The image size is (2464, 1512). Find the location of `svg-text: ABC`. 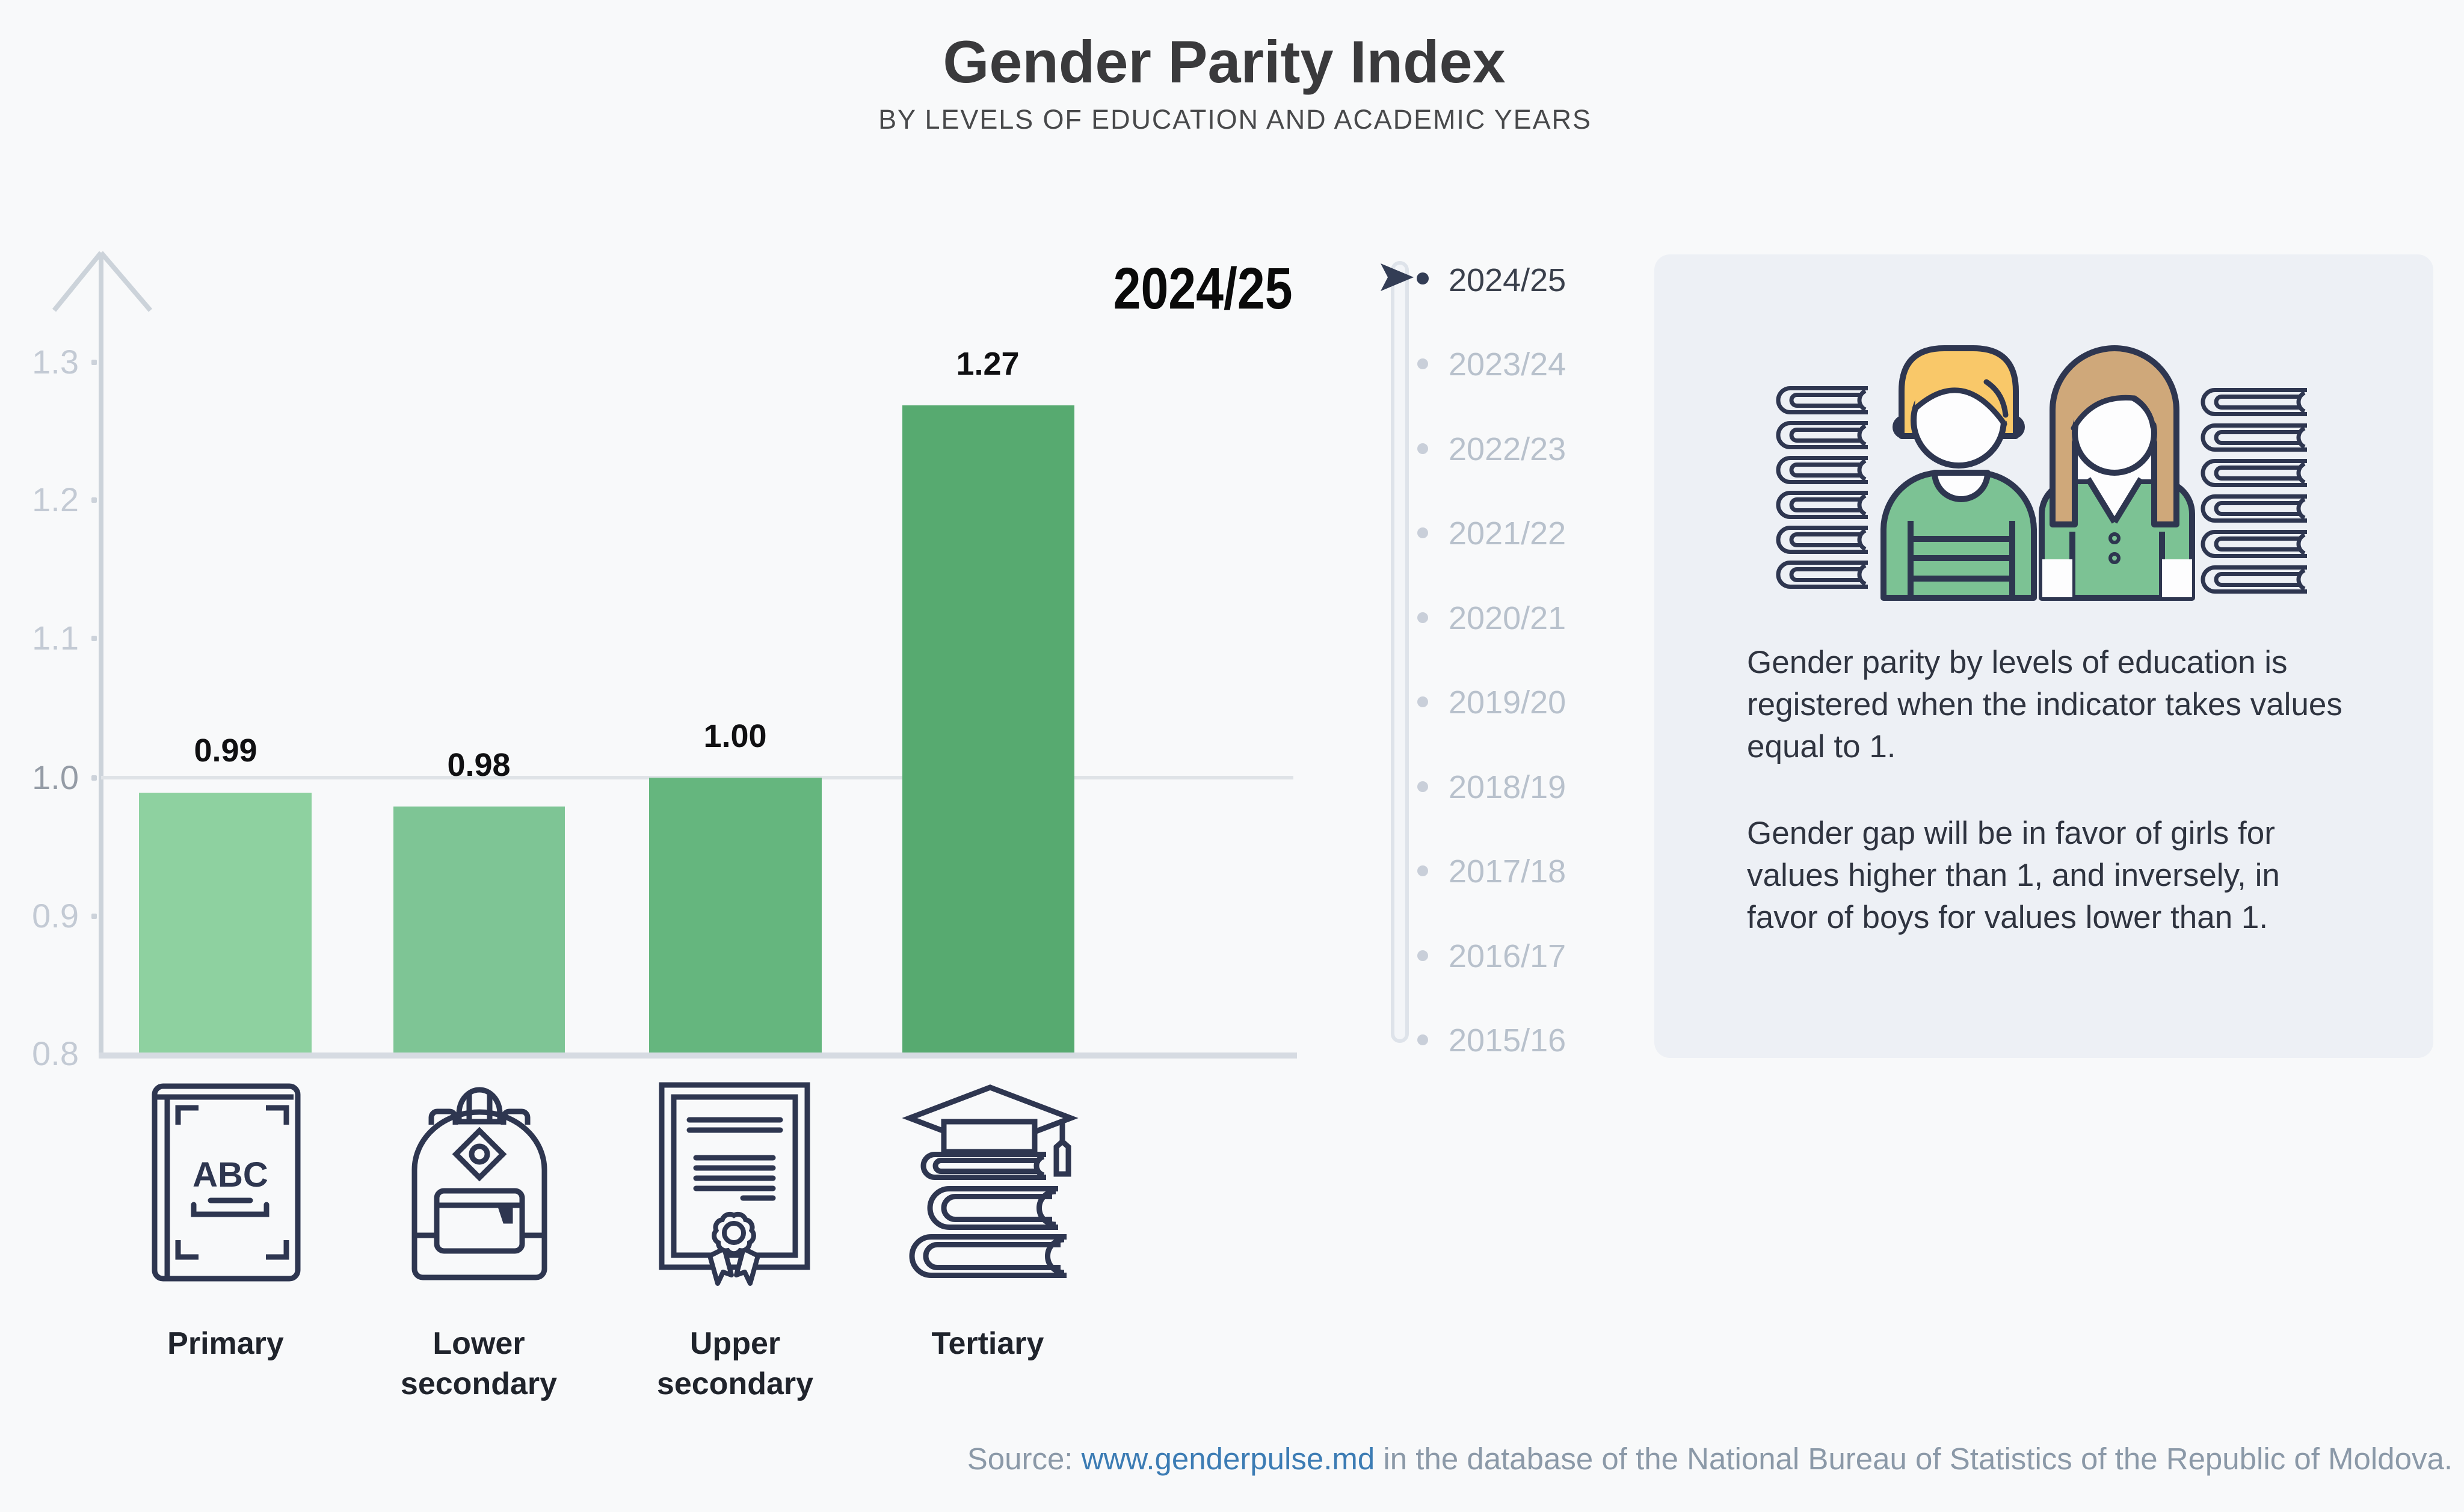

svg-text: ABC is located at coordinates (230, 1175).